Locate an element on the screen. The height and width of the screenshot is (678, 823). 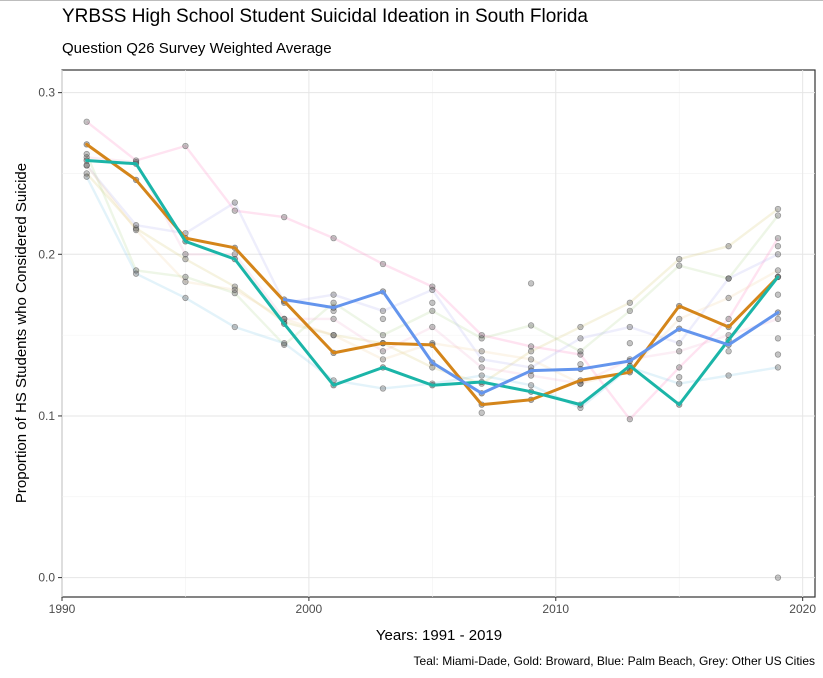
x-tick-label: 1990 is located at coordinates (62, 609).